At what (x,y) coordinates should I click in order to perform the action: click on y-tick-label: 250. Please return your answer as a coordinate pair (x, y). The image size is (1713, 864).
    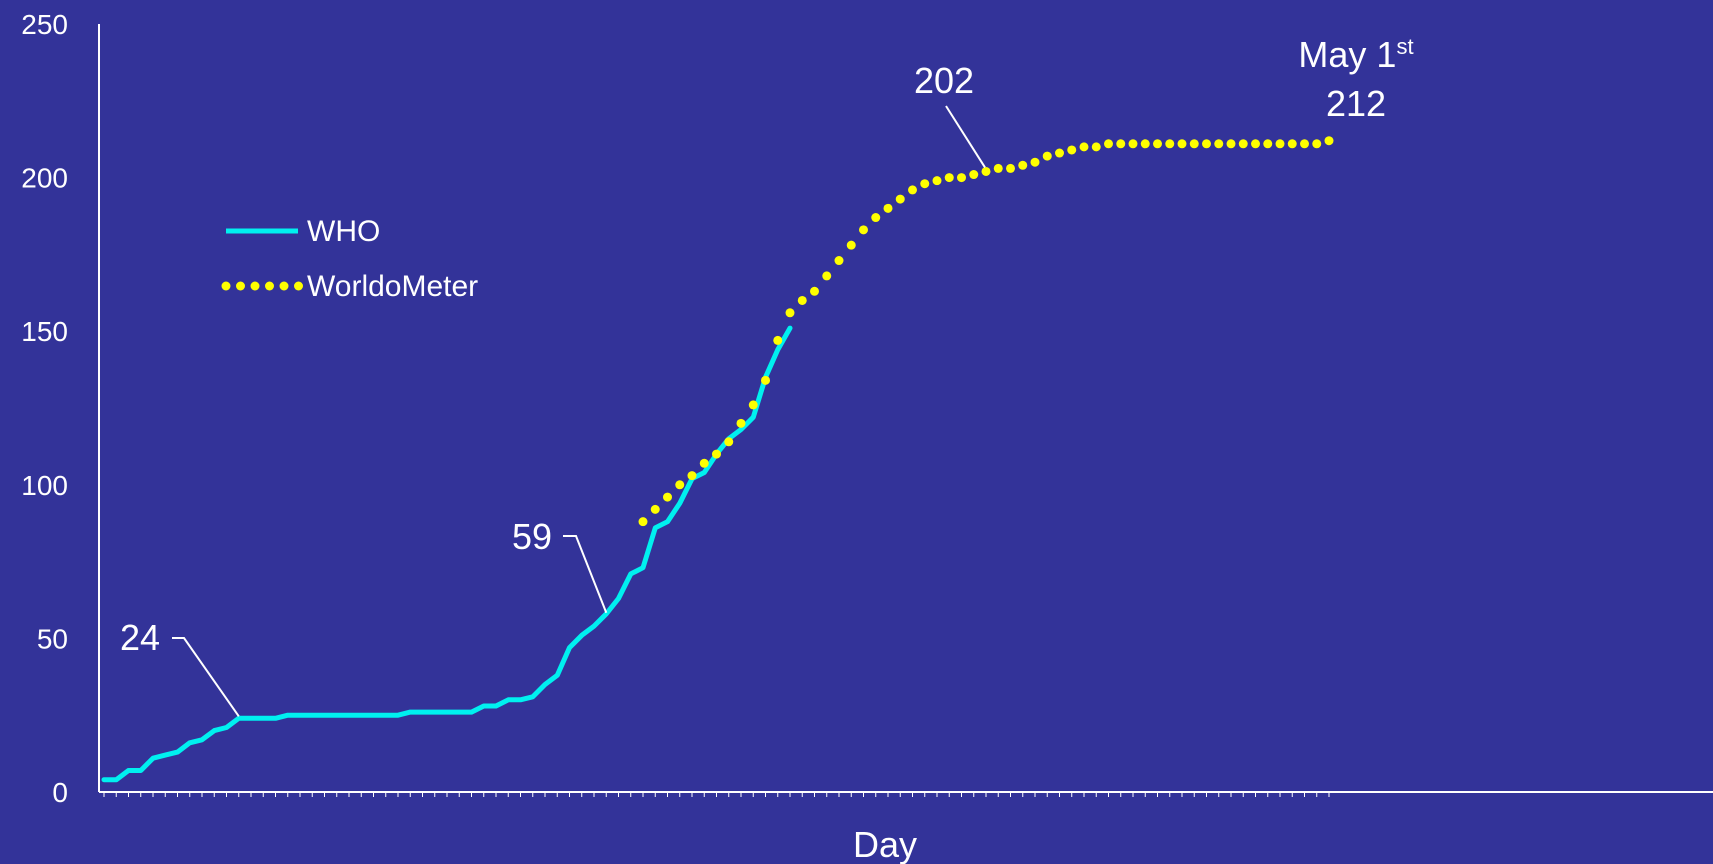
    Looking at the image, I should click on (44, 24).